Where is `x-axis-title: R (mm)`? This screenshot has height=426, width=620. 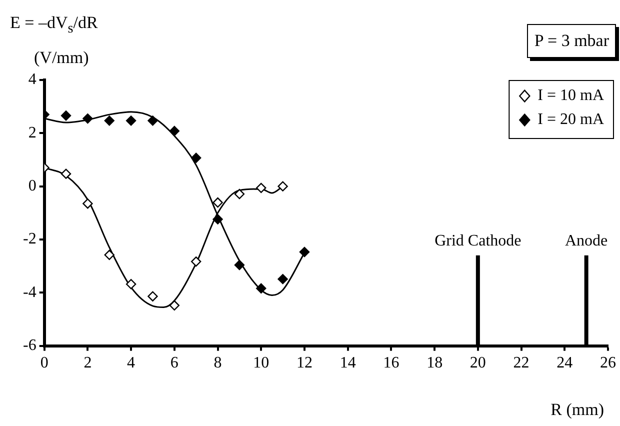 x-axis-title: R (mm) is located at coordinates (577, 410).